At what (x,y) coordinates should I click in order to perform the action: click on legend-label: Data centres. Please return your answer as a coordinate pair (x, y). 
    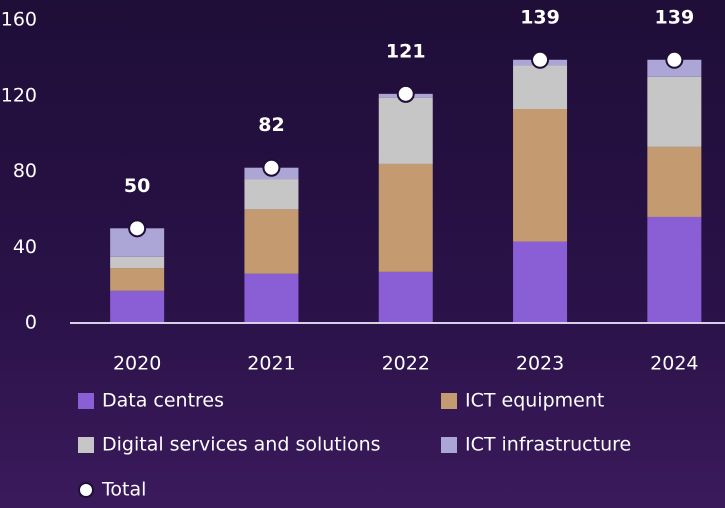
    Looking at the image, I should click on (163, 401).